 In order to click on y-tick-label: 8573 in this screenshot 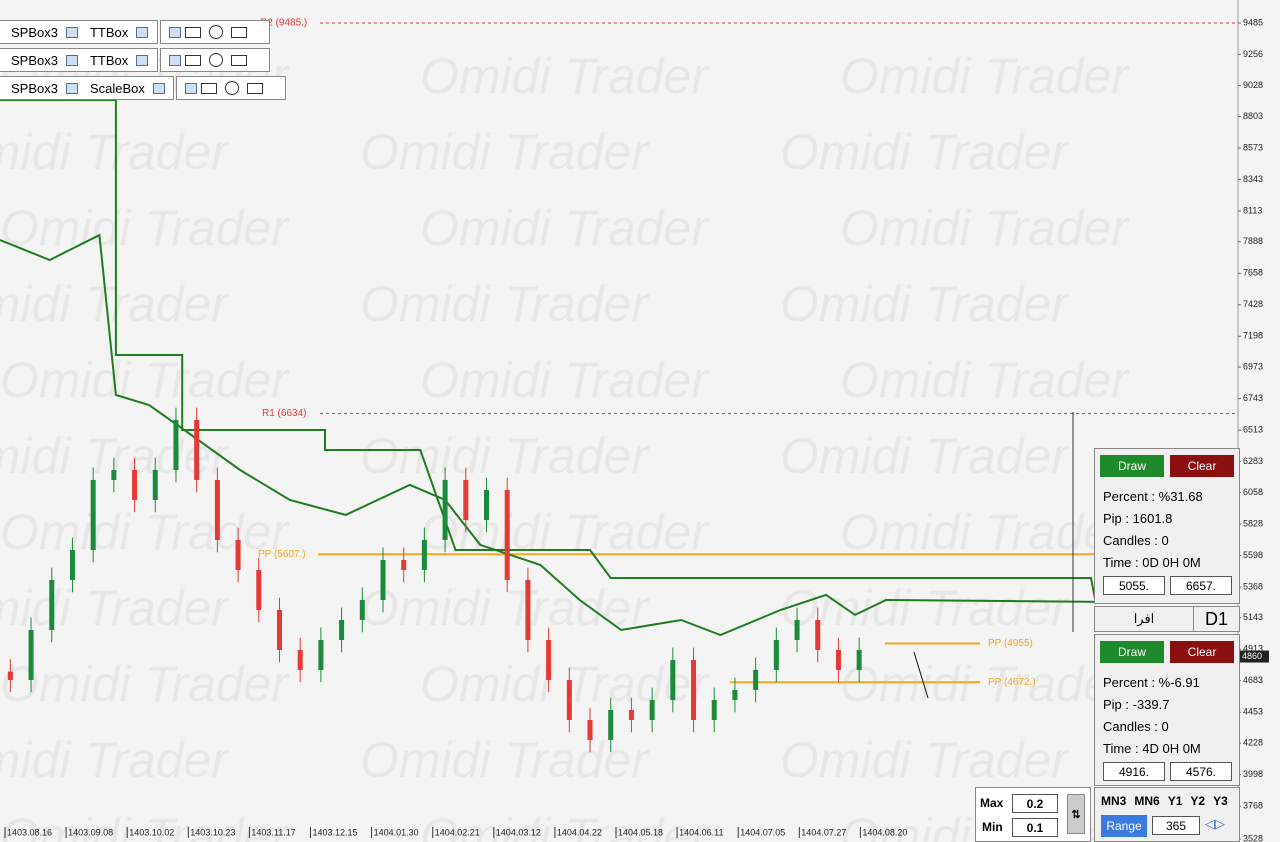, I will do `click(1253, 147)`.